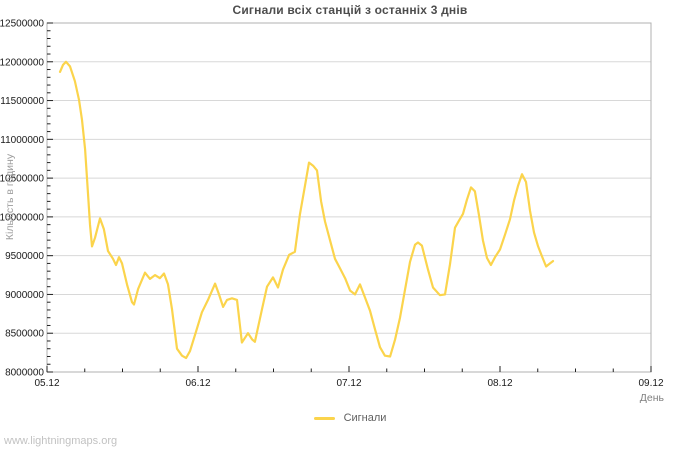 Image resolution: width=700 pixels, height=450 pixels. Describe the element at coordinates (650, 383) in the screenshot. I see `x-tick-label: 09.12` at that location.